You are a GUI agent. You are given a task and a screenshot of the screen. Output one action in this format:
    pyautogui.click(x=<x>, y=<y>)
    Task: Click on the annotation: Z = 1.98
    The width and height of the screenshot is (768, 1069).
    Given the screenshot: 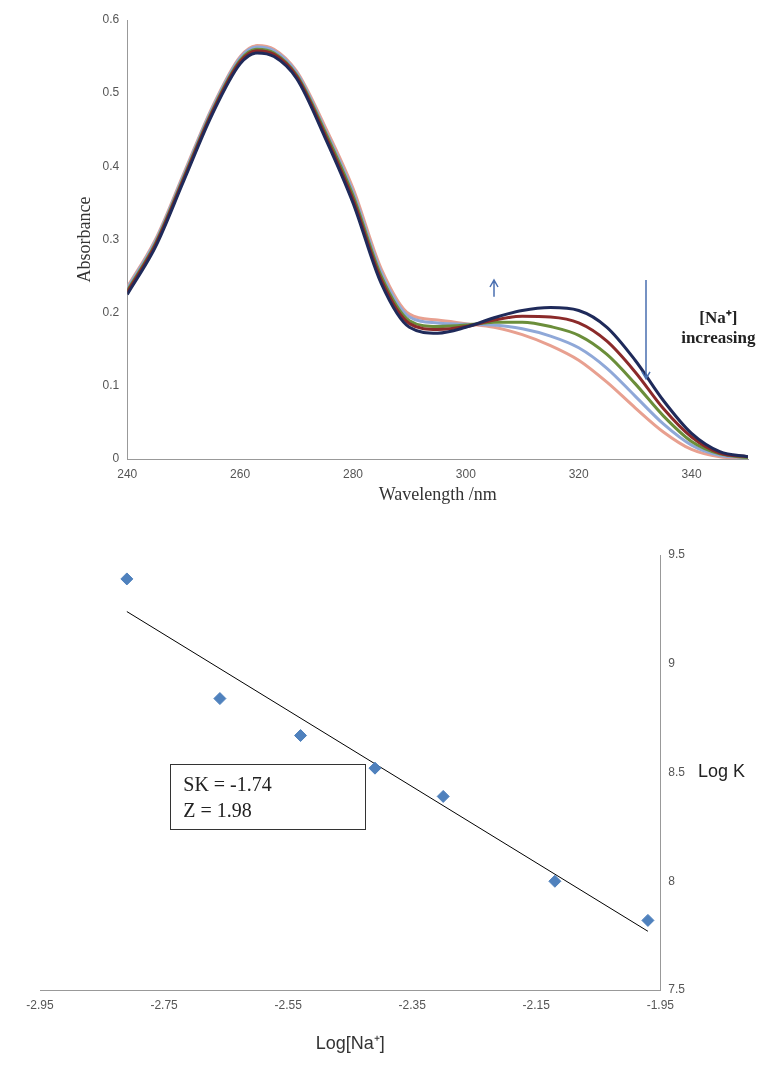 What is the action you would take?
    pyautogui.click(x=218, y=810)
    